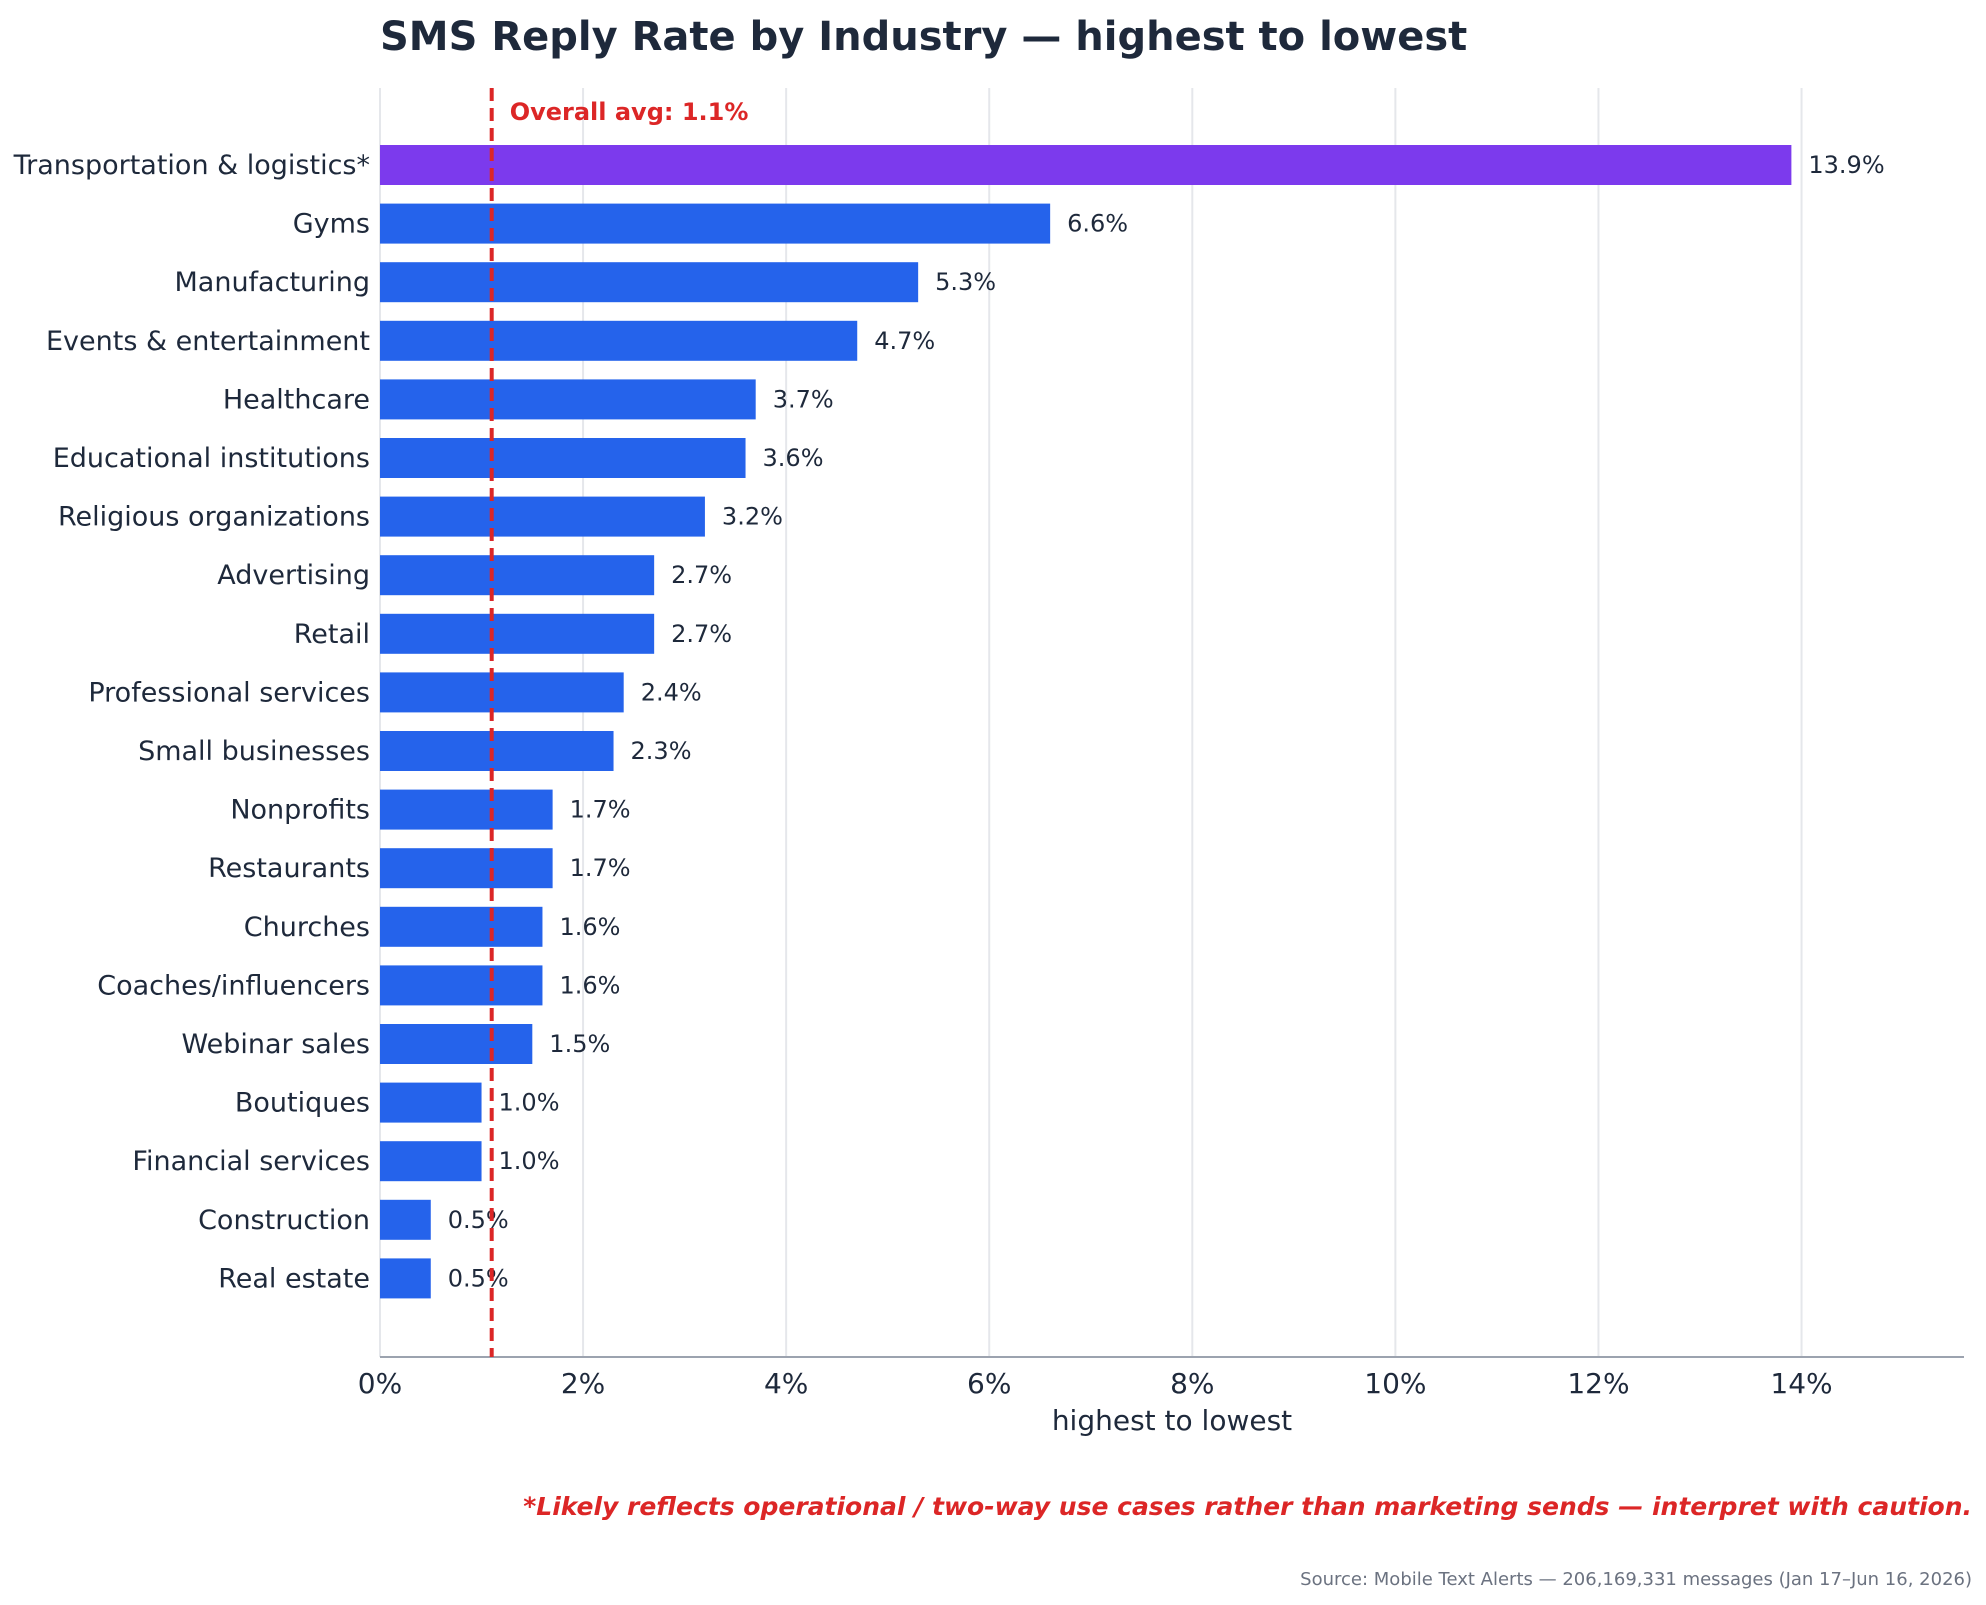 Image resolution: width=1986 pixels, height=1605 pixels. I want to click on category-label: Nonprofits, so click(300, 810).